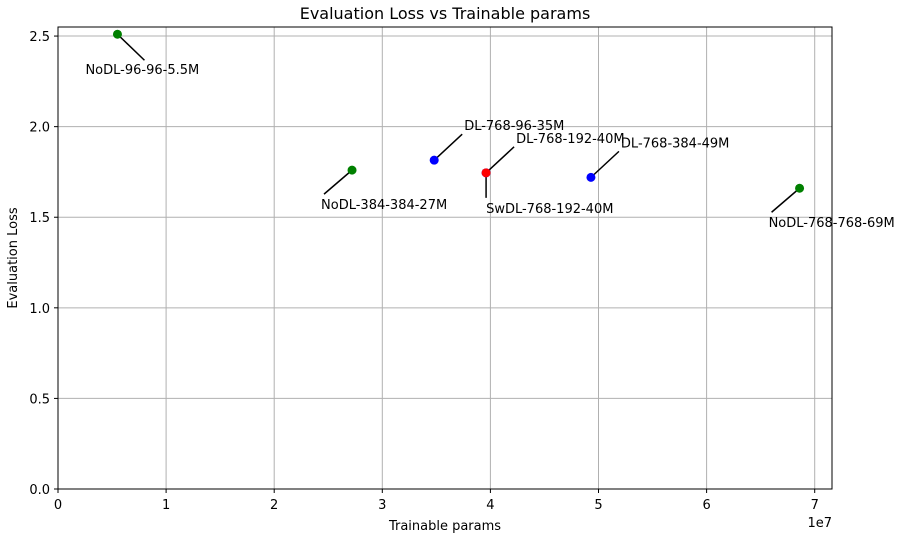  I want to click on x-tick-label: 7, so click(815, 505).